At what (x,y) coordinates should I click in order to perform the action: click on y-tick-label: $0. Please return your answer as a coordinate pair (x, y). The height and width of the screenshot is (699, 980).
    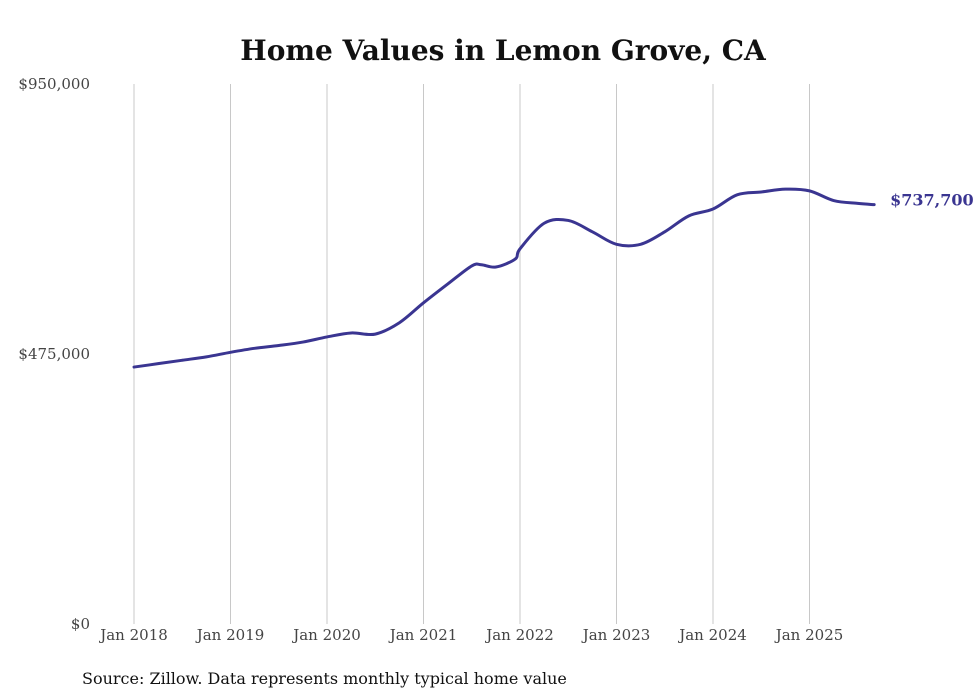
    Looking at the image, I should click on (80, 624).